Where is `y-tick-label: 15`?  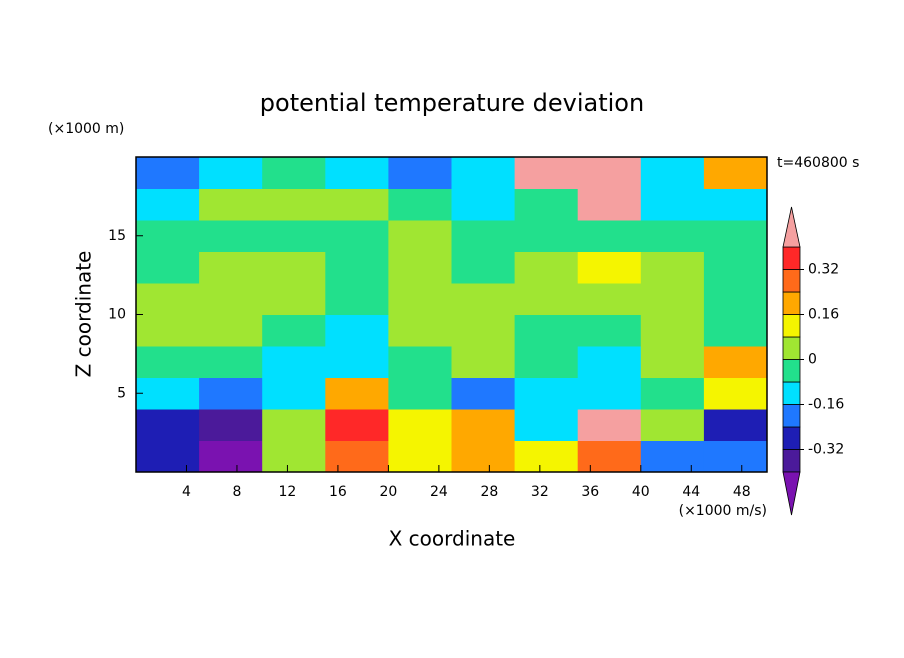
y-tick-label: 15 is located at coordinates (117, 236).